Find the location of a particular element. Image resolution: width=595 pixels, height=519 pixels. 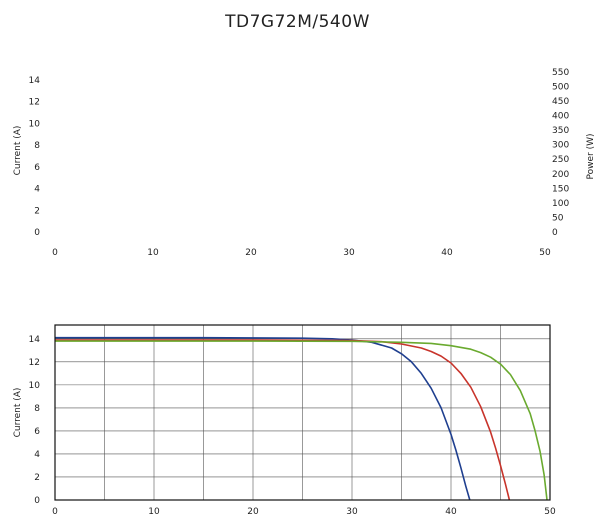

y2-tick-label: 400 is located at coordinates (560, 117).